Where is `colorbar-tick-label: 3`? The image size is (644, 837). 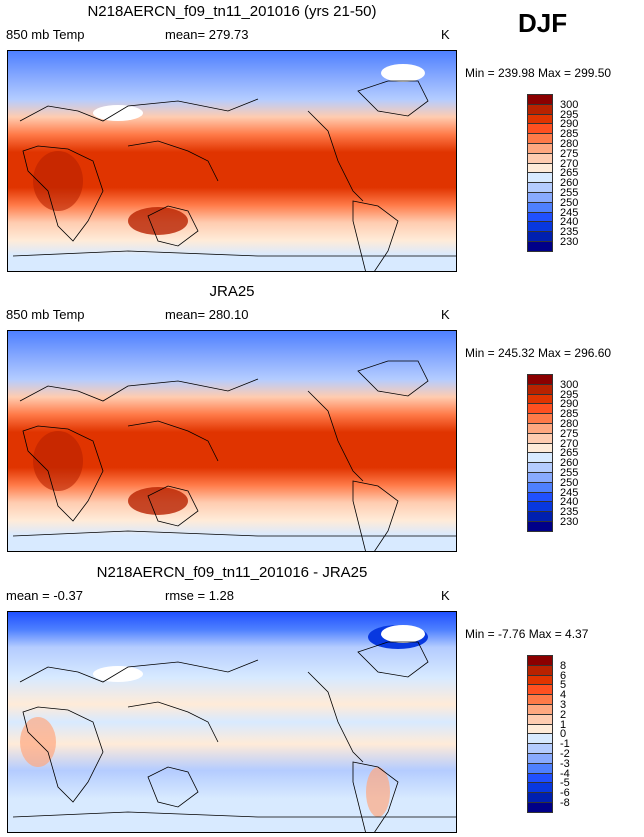 colorbar-tick-label: 3 is located at coordinates (563, 705).